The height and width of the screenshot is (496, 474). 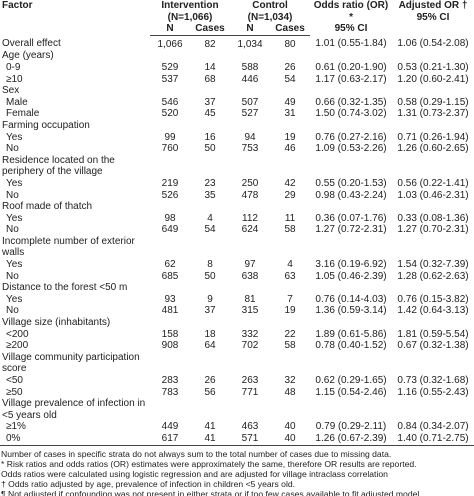 I want to click on cell: 18, so click(x=210, y=334).